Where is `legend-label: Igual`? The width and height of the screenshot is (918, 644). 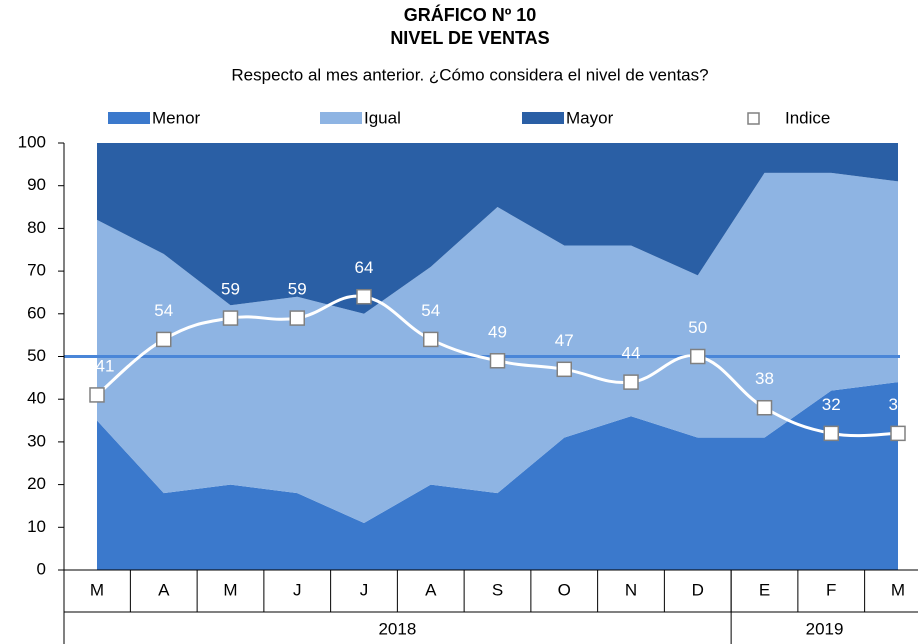 legend-label: Igual is located at coordinates (382, 117).